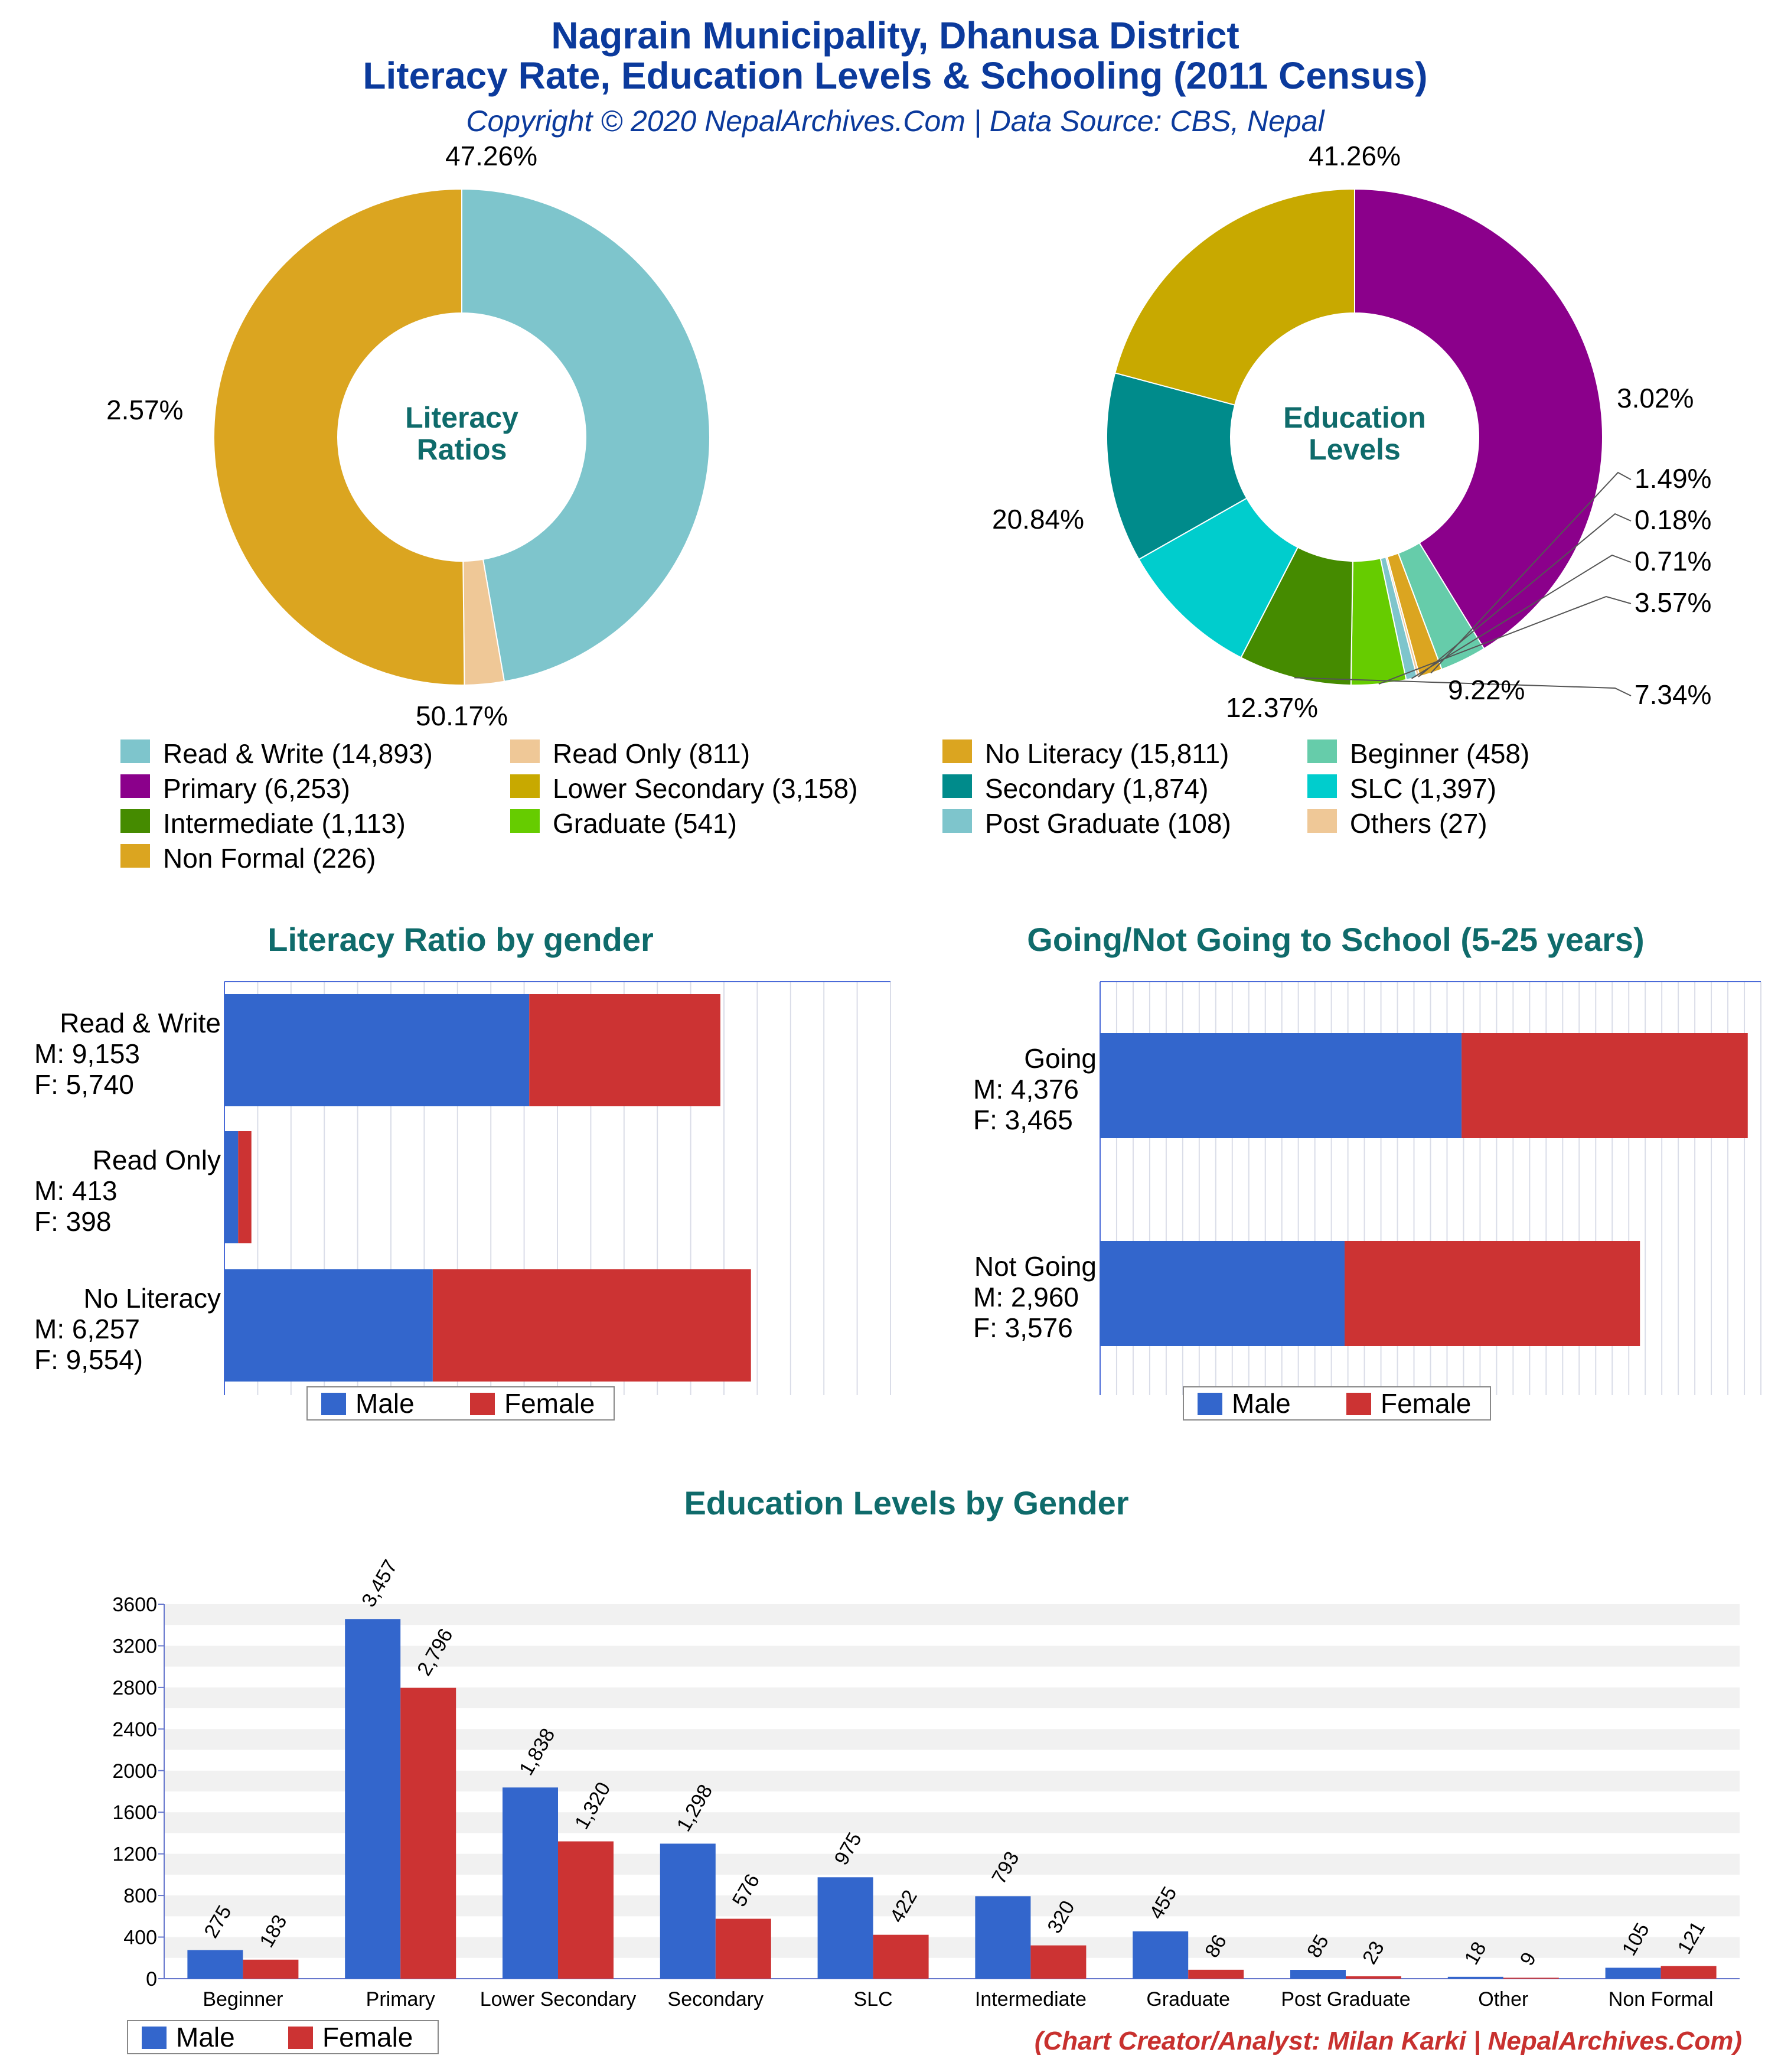 Image resolution: width=1791 pixels, height=2072 pixels. What do you see at coordinates (1355, 156) in the screenshot?
I see `slice-percent-label: 41.26%` at bounding box center [1355, 156].